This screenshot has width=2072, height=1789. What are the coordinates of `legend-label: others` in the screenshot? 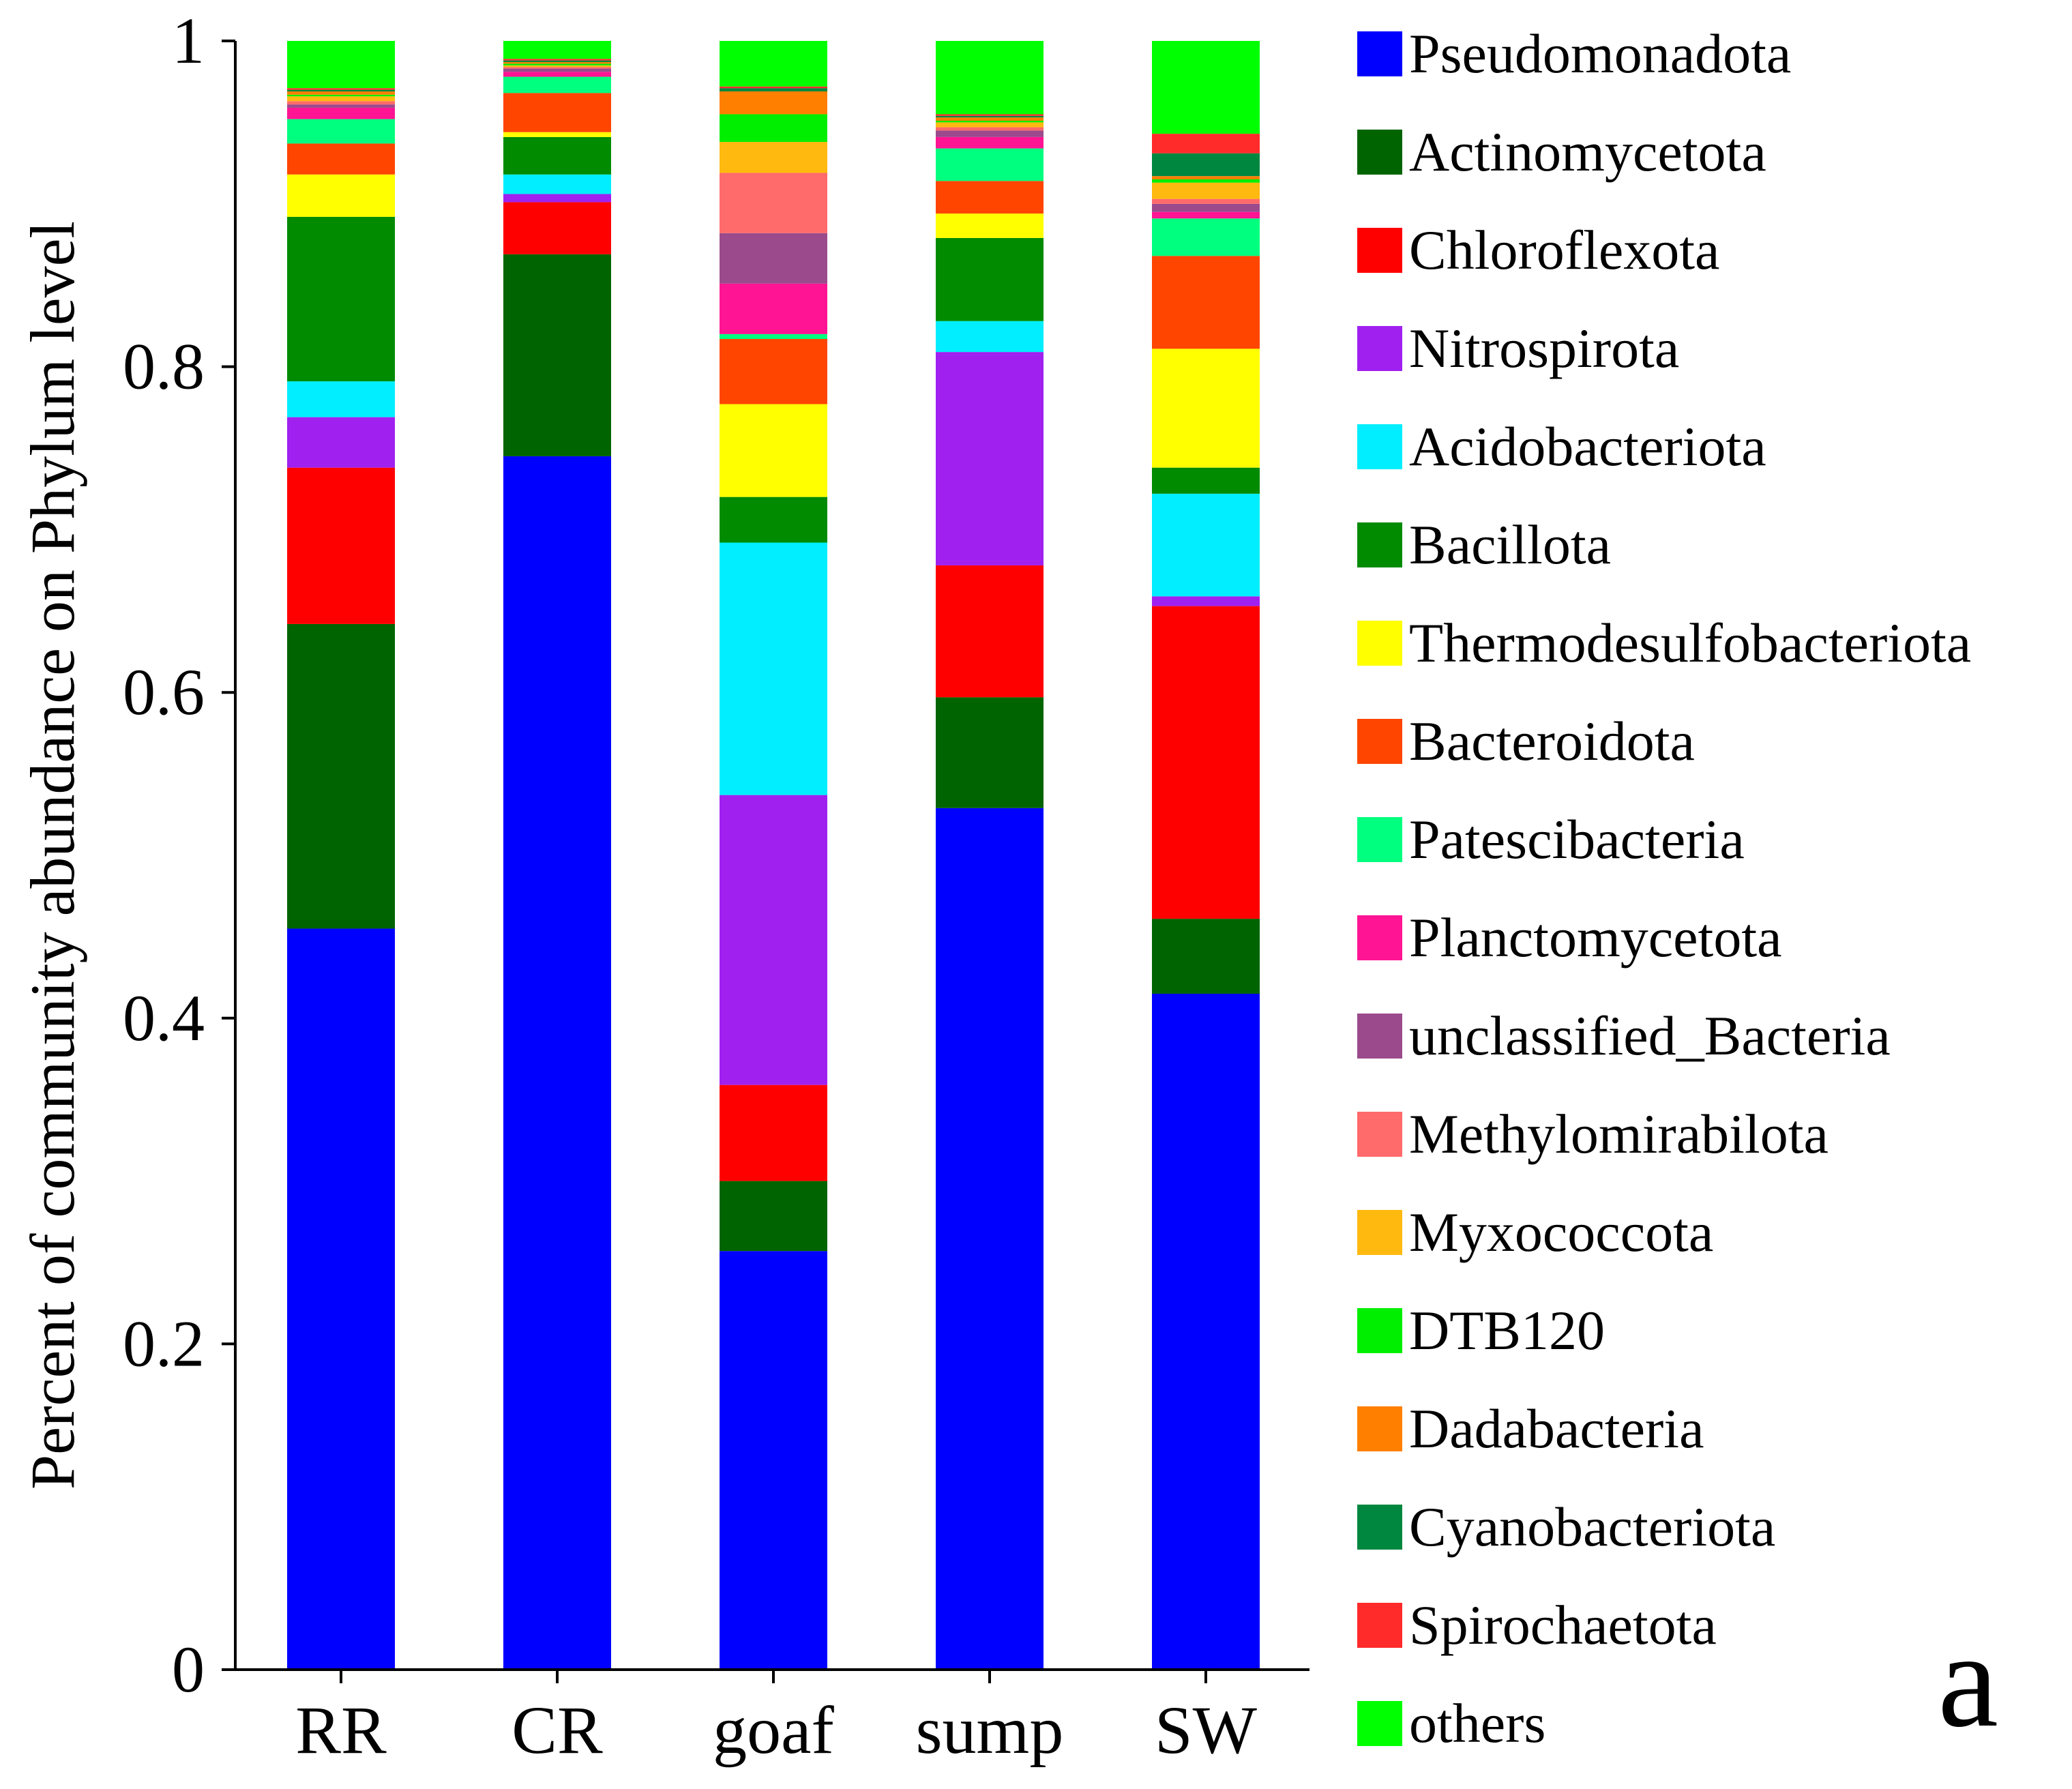 It's located at (1477, 1723).